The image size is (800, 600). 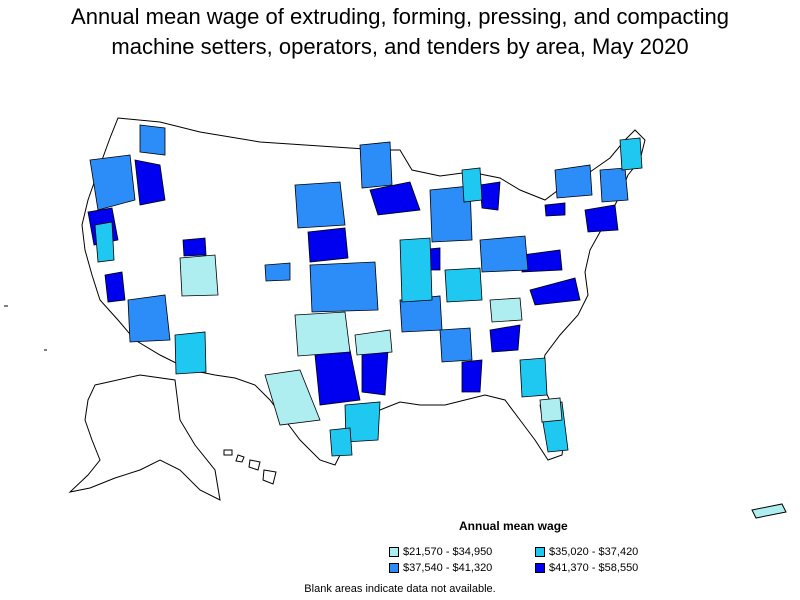 I want to click on legend-item-3: $37,540 - $41,320, so click(x=440, y=568).